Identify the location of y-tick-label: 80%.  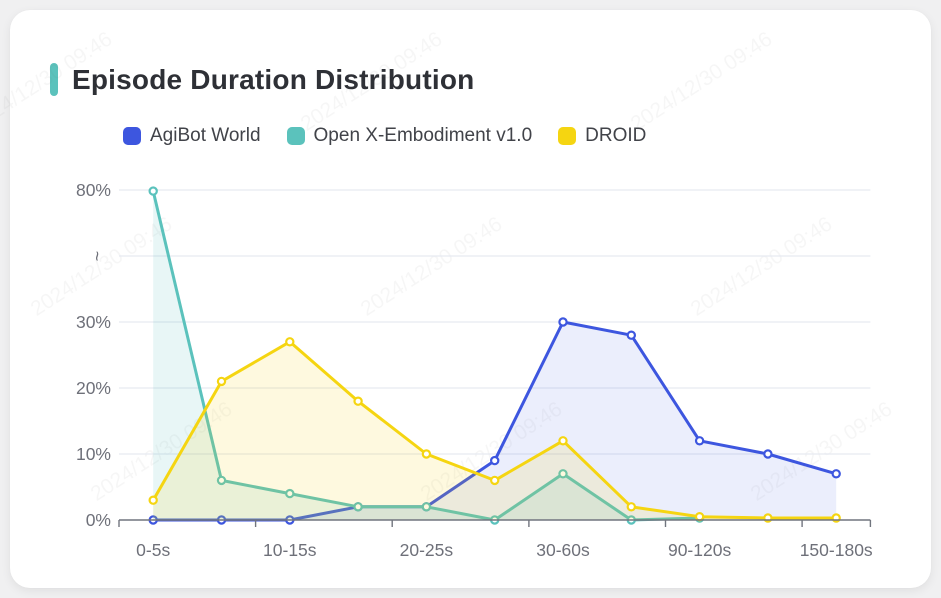
(93, 190).